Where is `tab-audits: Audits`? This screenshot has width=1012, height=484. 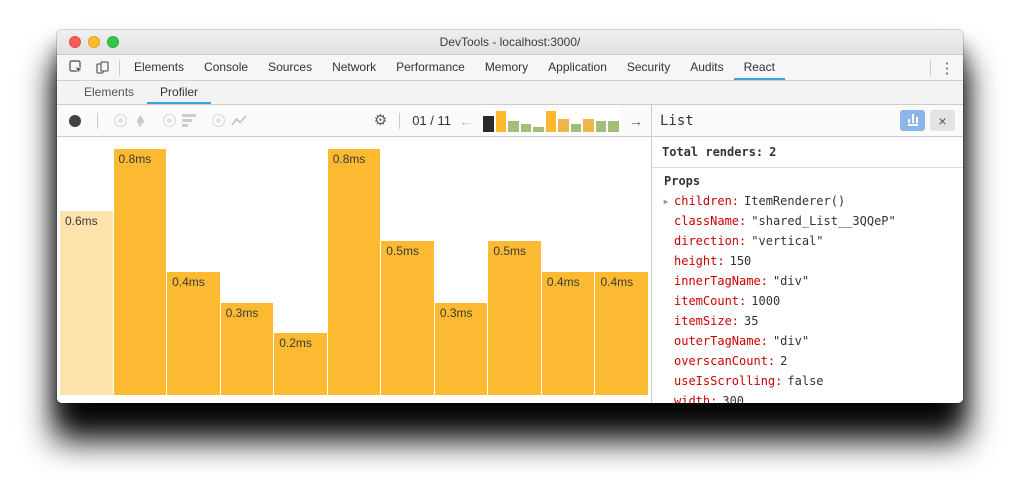
tab-audits: Audits is located at coordinates (707, 66).